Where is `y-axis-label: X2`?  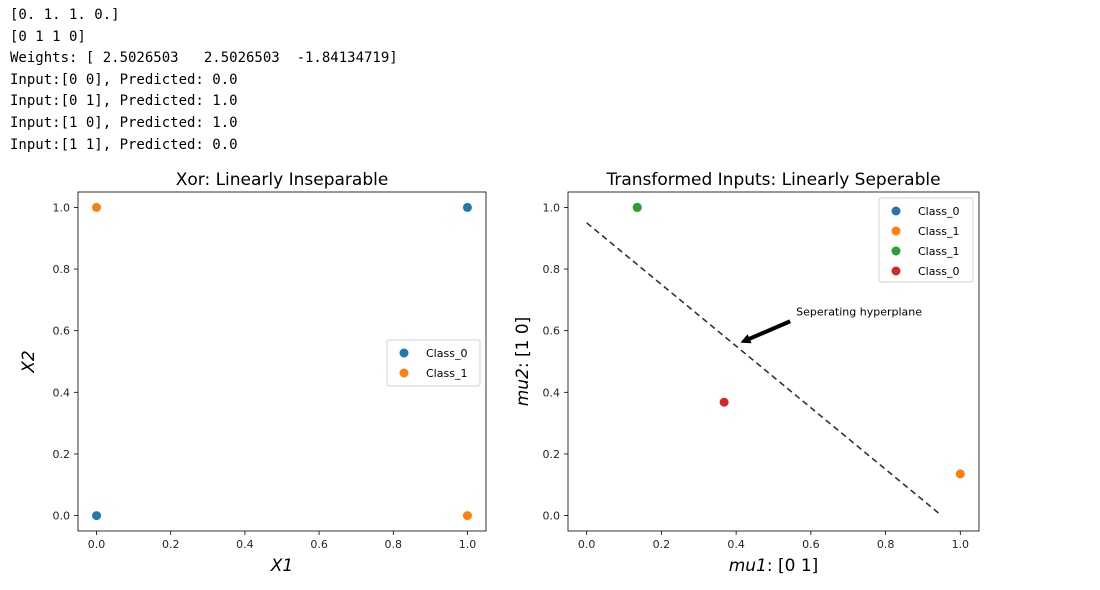
y-axis-label: X2 is located at coordinates (29, 361).